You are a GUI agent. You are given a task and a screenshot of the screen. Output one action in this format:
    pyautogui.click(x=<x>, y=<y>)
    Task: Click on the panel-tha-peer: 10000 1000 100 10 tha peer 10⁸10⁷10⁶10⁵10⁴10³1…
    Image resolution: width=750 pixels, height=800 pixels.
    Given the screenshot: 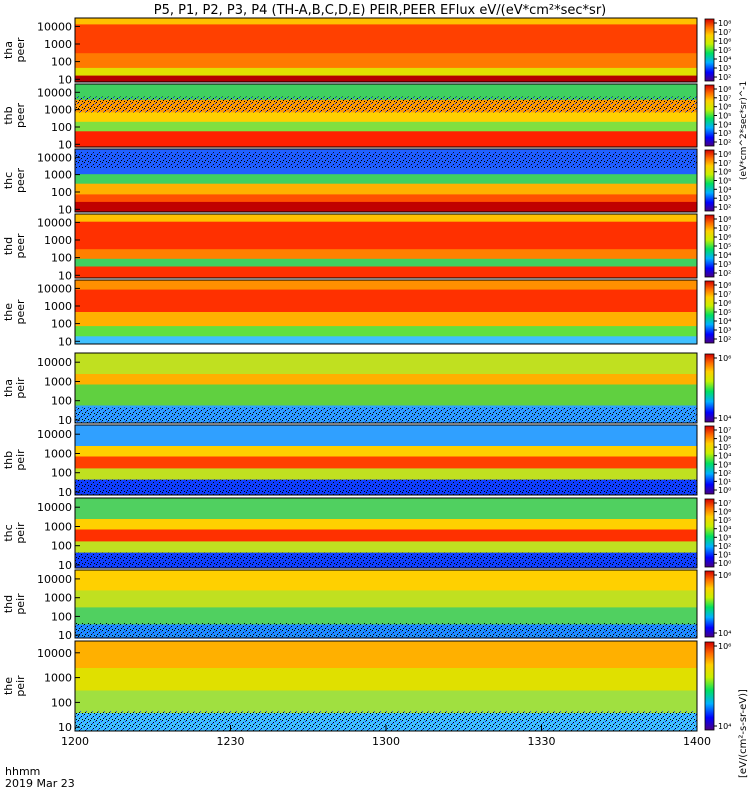 What is the action you would take?
    pyautogui.click(x=366, y=51)
    